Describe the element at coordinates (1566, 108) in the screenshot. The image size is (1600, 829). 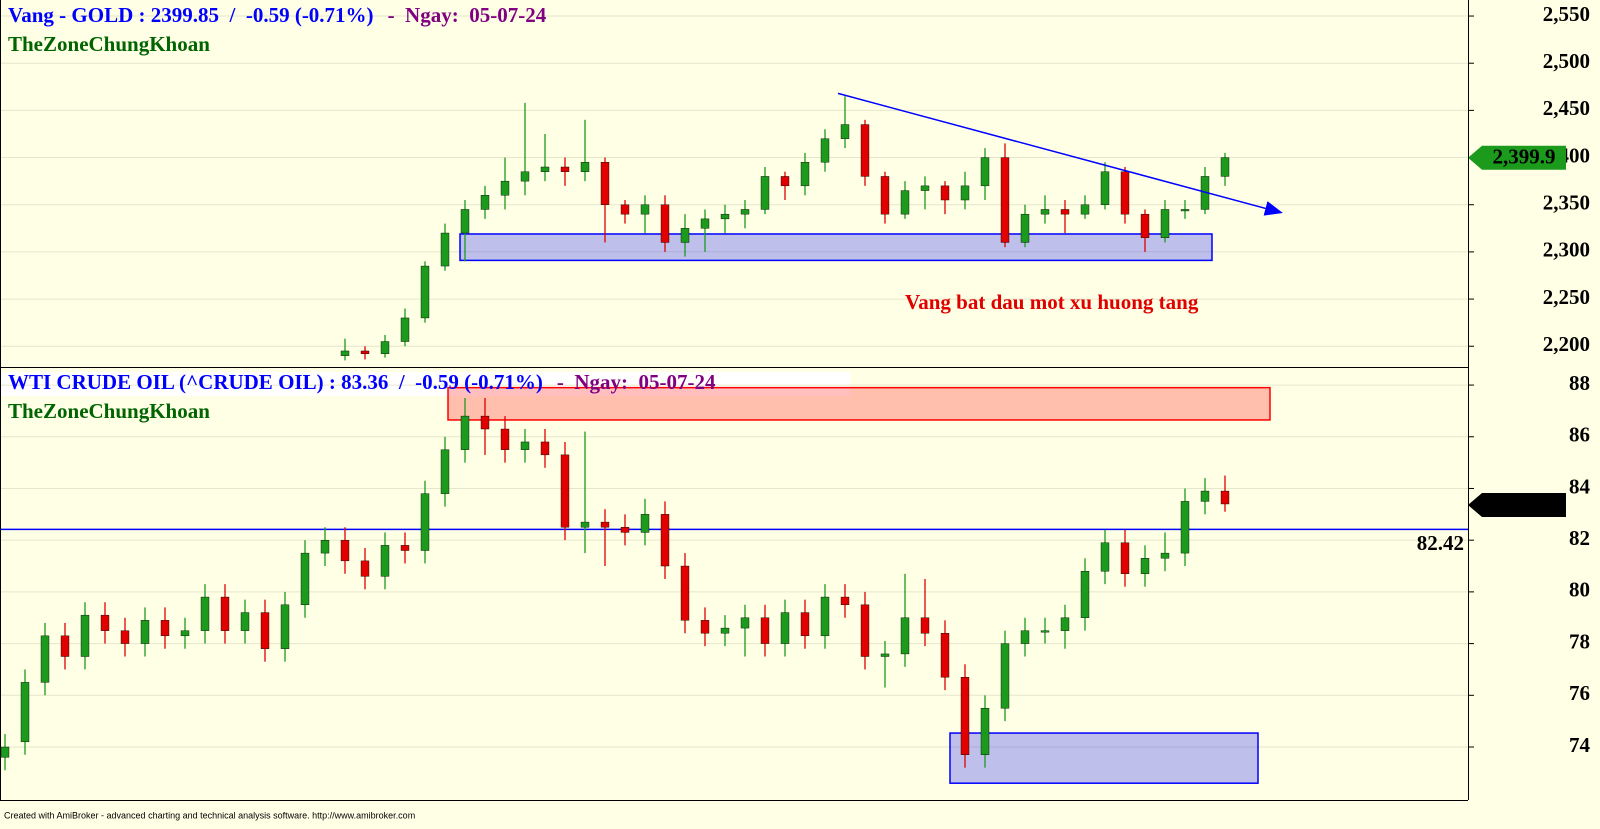
I see `y-tick-label: 2,450` at that location.